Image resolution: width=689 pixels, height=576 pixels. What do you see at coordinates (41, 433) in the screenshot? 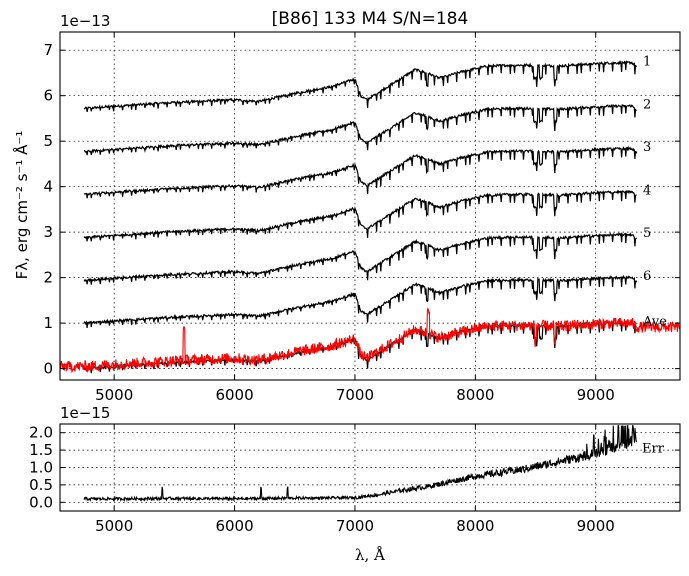
I see `y-tick-label: 2.0` at bounding box center [41, 433].